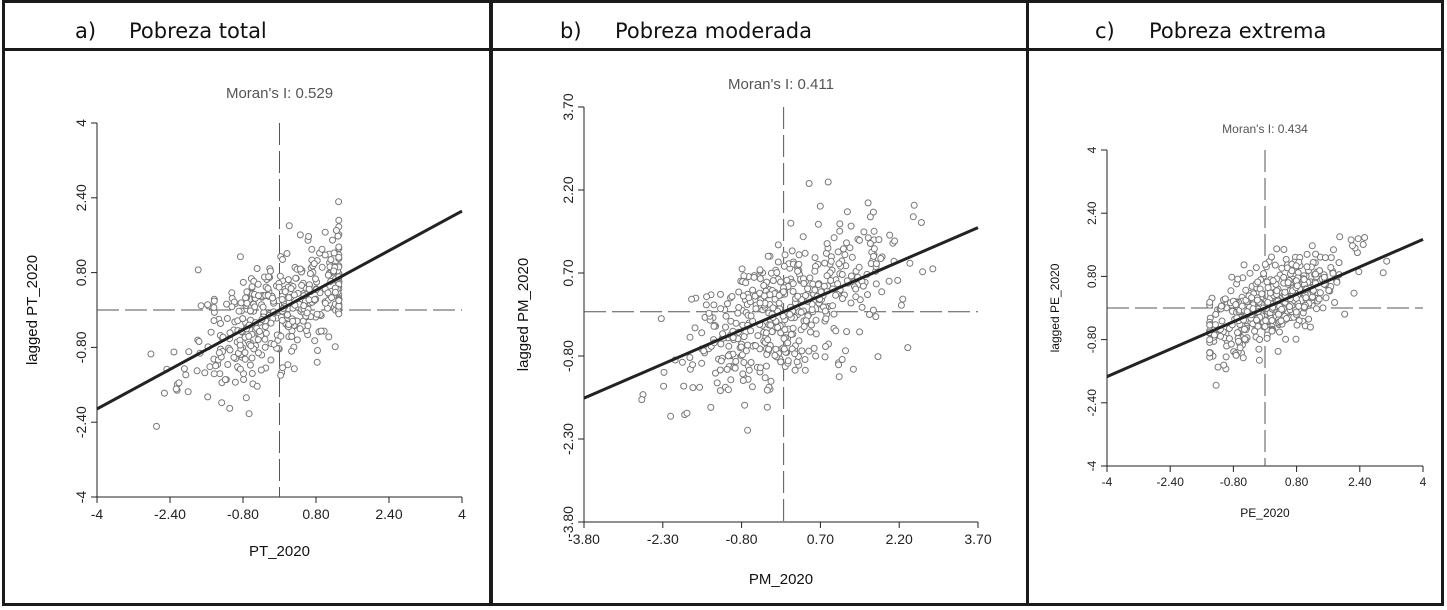 The height and width of the screenshot is (610, 1447). Describe the element at coordinates (81, 272) in the screenshot. I see `y-tick-label: 0.80` at that location.